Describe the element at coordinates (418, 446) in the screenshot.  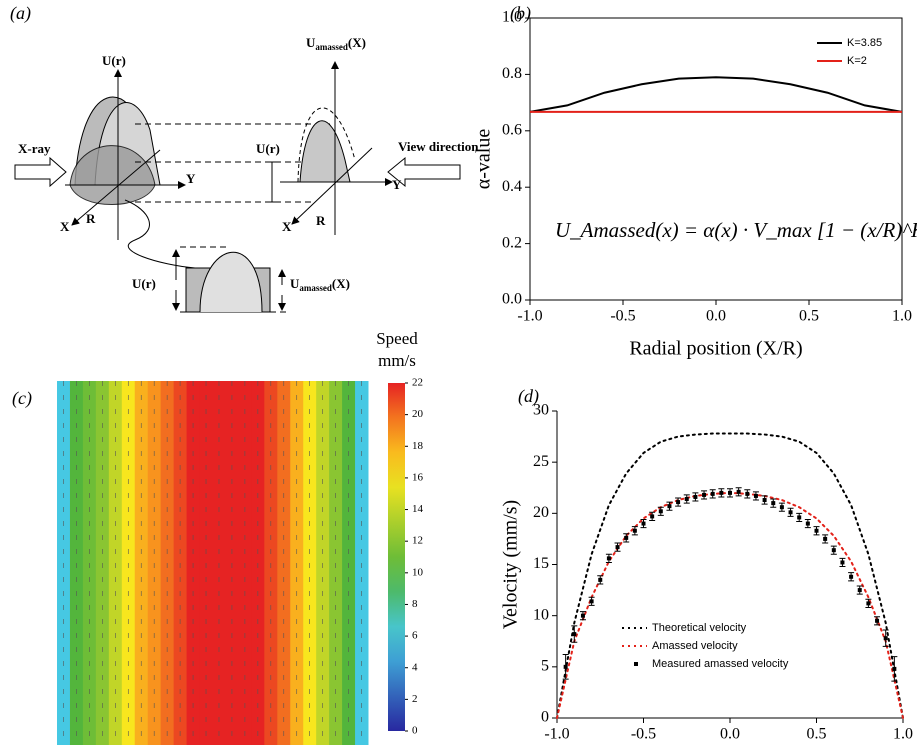
I see `colorbar-tick-label: 18` at that location.